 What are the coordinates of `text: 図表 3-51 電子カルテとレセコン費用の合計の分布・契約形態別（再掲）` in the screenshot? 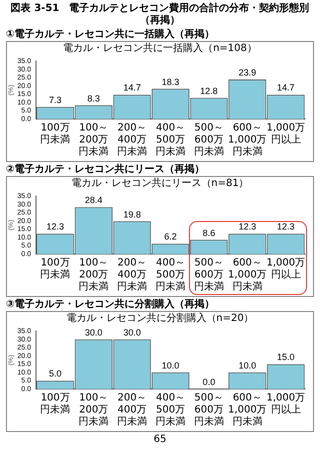 It's located at (160, 15).